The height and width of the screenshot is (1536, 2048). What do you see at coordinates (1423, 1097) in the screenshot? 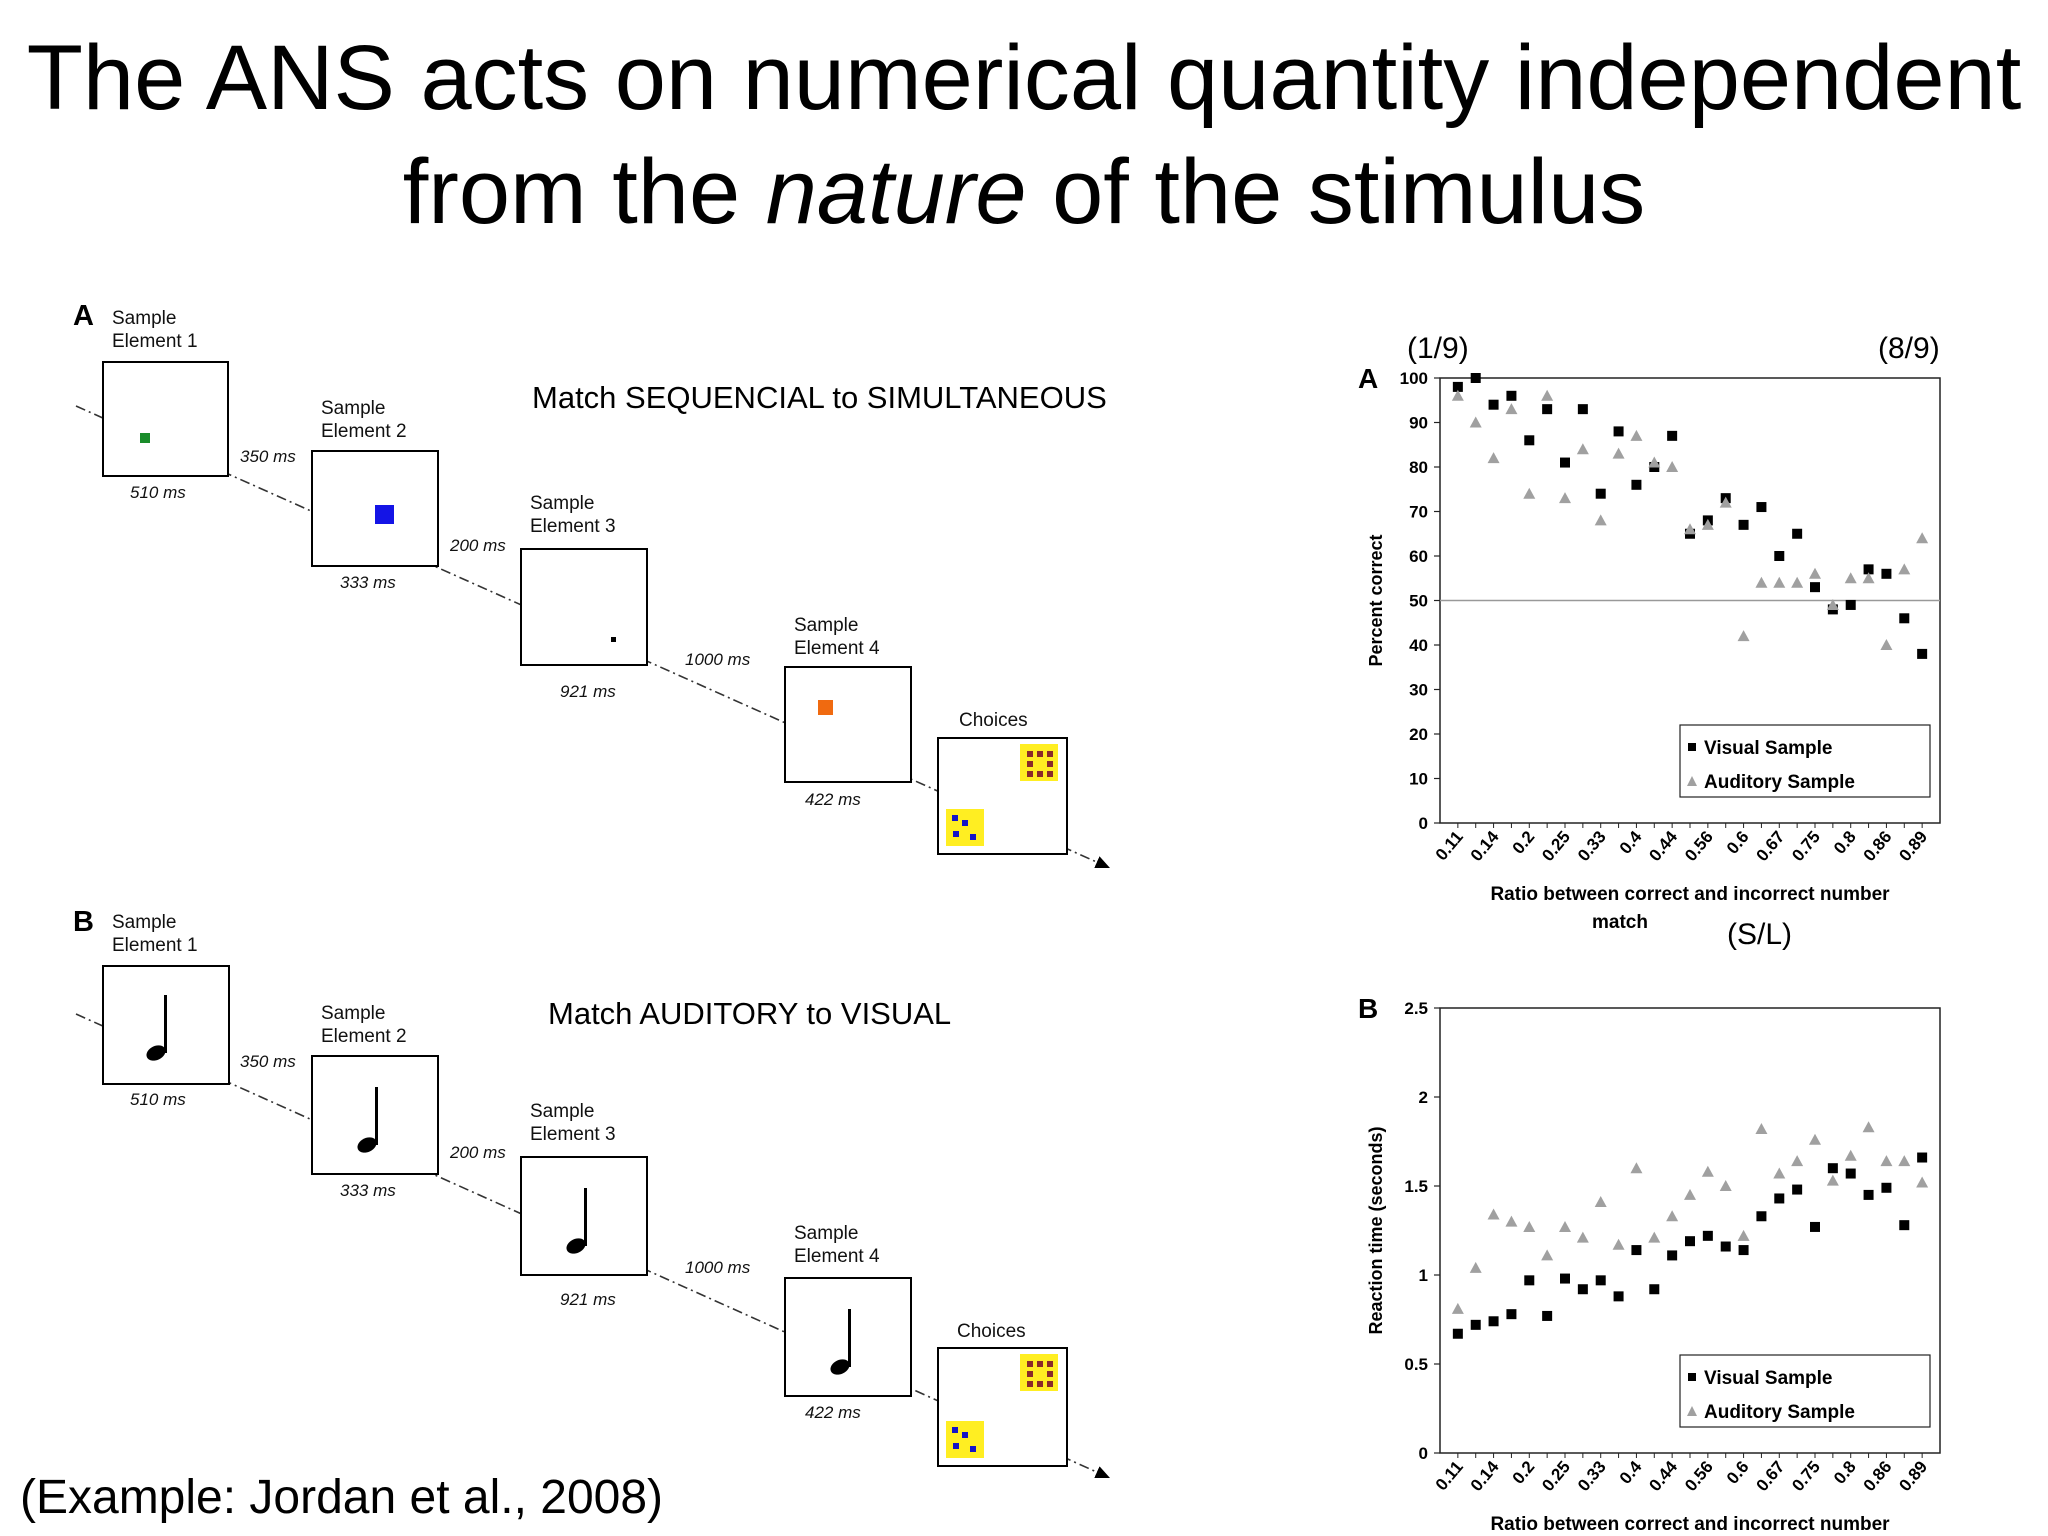
I see `y-tick-label: 2` at bounding box center [1423, 1097].